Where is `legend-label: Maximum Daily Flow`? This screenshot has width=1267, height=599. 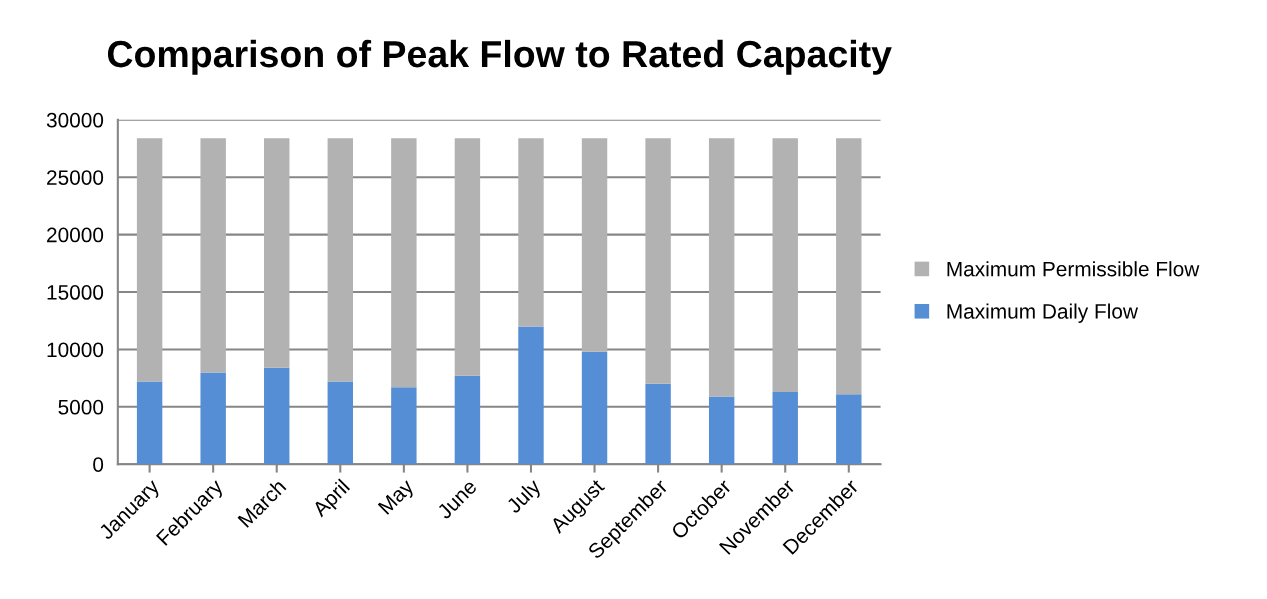
legend-label: Maximum Daily Flow is located at coordinates (1043, 313).